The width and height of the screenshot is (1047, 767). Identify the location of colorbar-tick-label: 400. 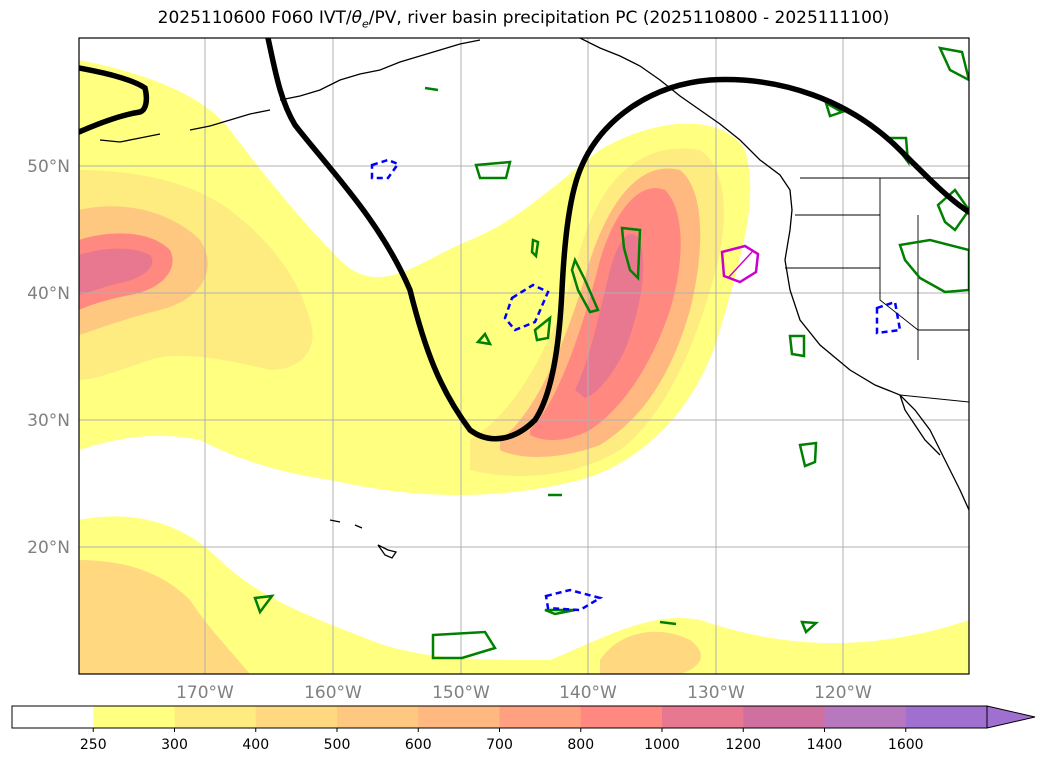
(255, 745).